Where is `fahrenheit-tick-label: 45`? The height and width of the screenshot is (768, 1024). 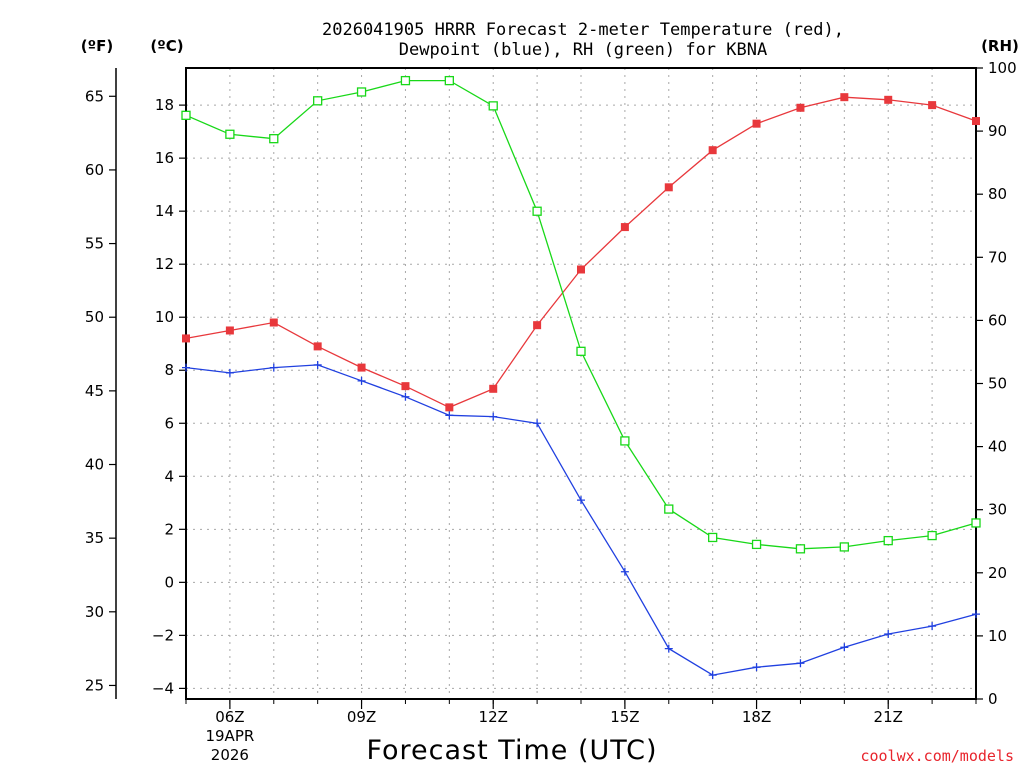
fahrenheit-tick-label: 45 is located at coordinates (94, 391).